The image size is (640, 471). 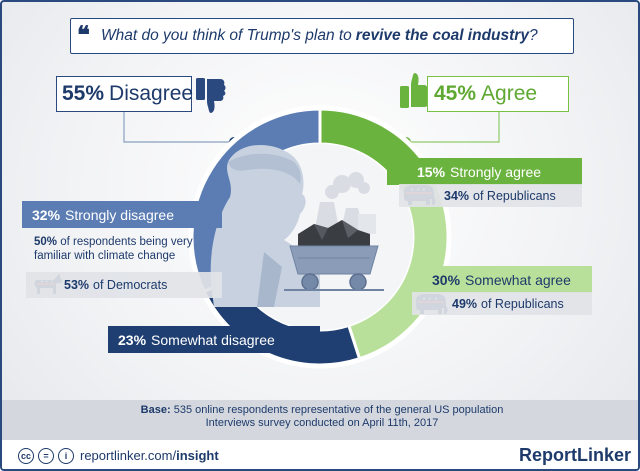 I want to click on strongly-disagree-pct: 32%, so click(x=46, y=214).